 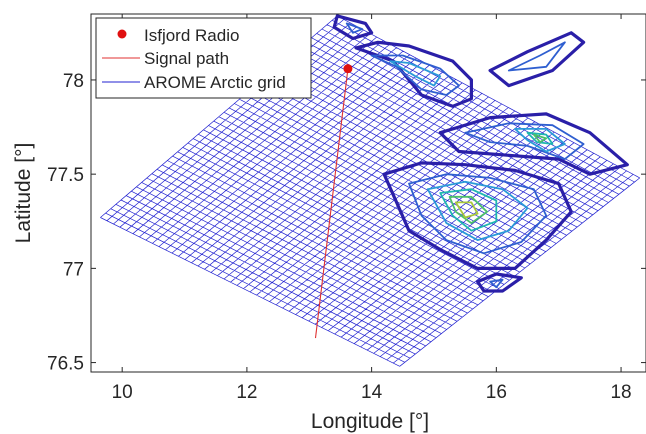 What do you see at coordinates (73, 81) in the screenshot?
I see `y-tick-label: 78` at bounding box center [73, 81].